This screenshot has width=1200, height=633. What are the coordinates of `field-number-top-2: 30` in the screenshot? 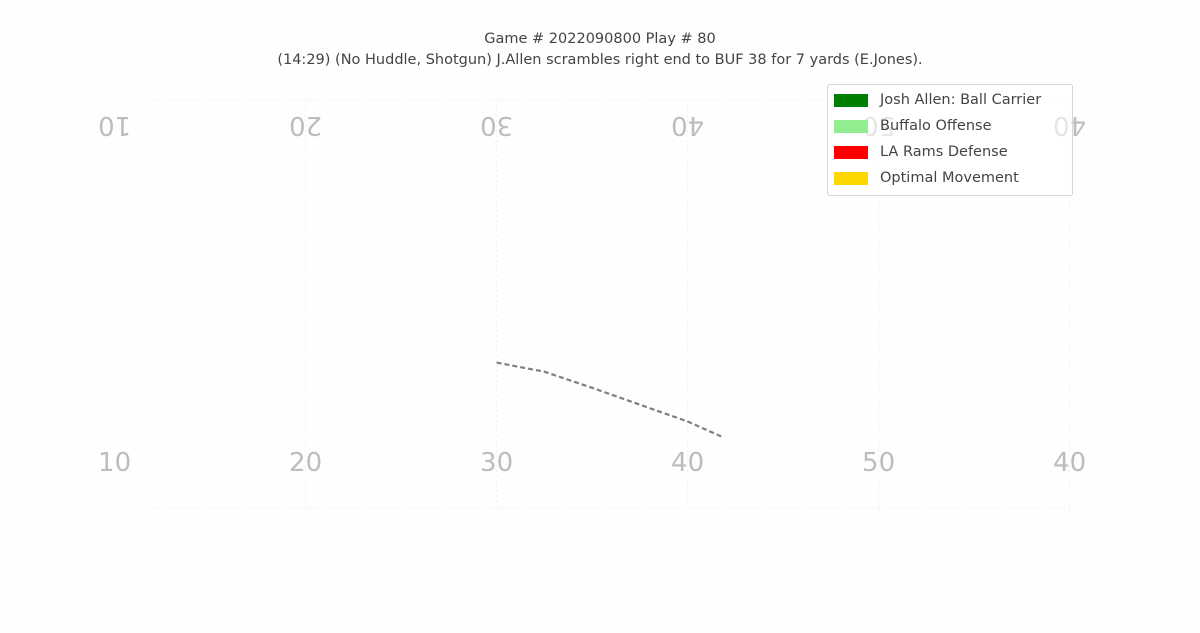 It's located at (496, 125).